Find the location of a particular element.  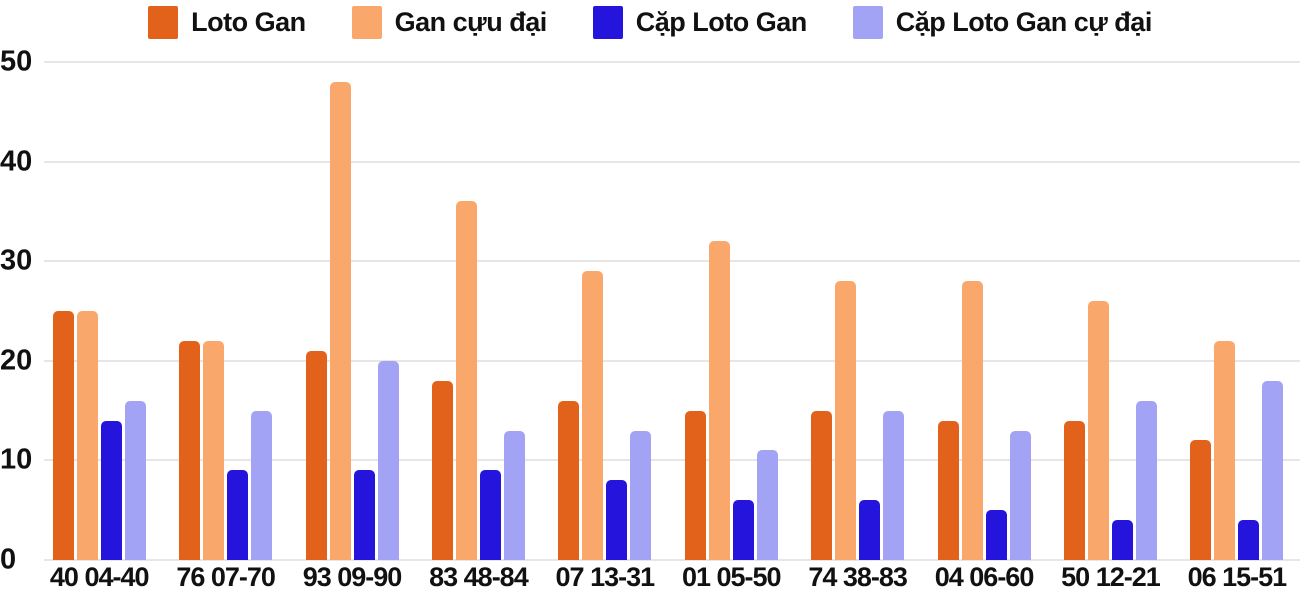

x-axis-label-93-09-90: 93 09-90 is located at coordinates (352, 577).